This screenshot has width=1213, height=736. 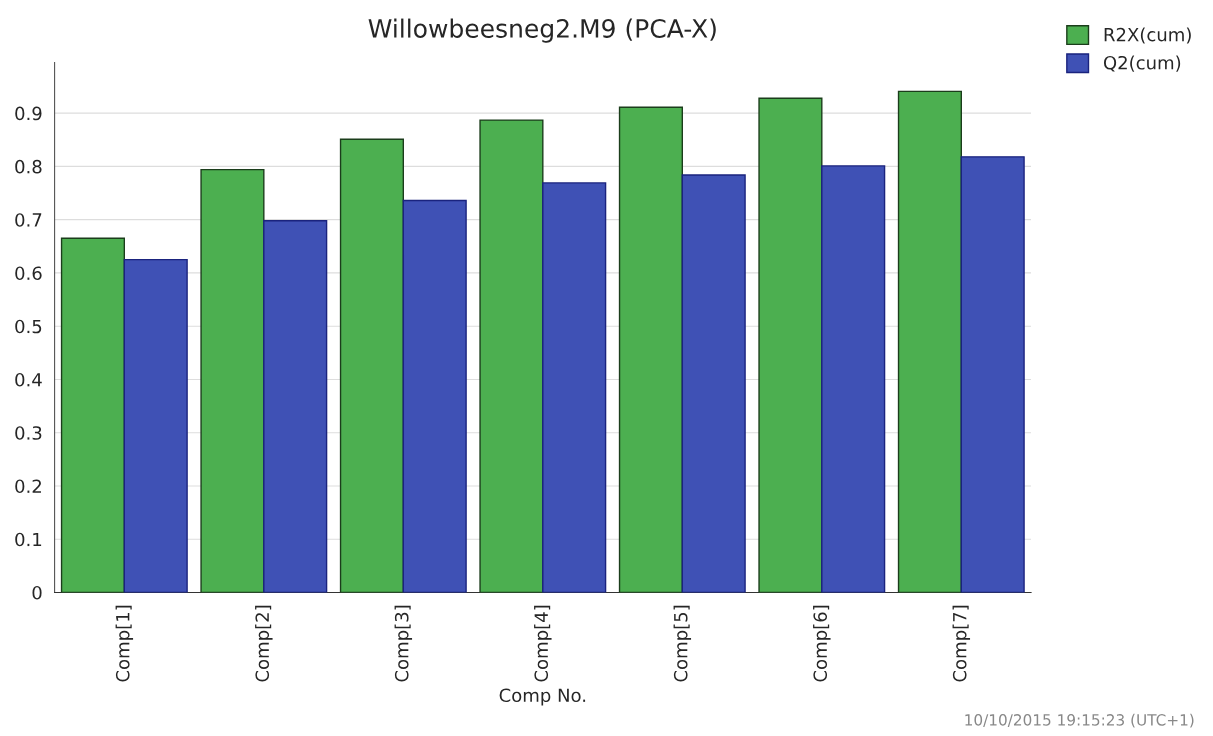 What do you see at coordinates (28, 113) in the screenshot?
I see `y-tick-label: 0.9` at bounding box center [28, 113].